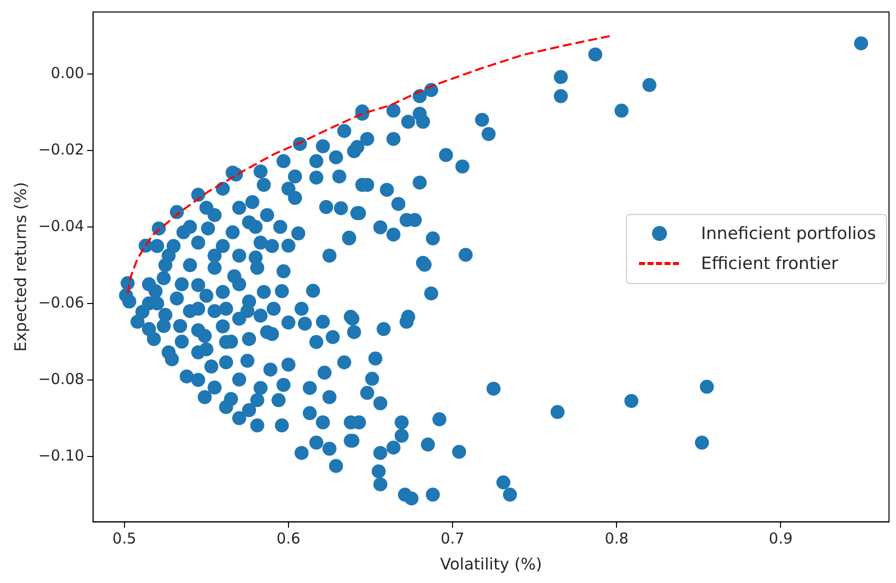  What do you see at coordinates (124, 539) in the screenshot?
I see `x-tick-label: 0.5` at bounding box center [124, 539].